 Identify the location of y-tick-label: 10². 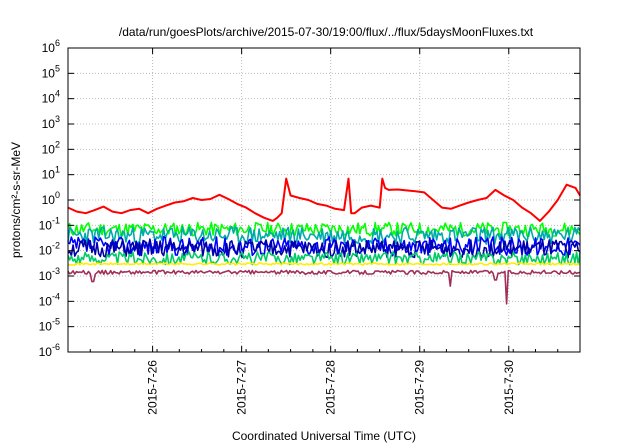
(51, 147).